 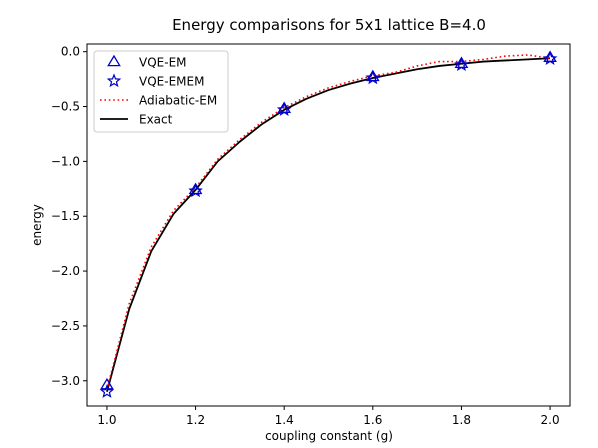 I want to click on y-tick-label: −3.0, so click(x=65, y=381).